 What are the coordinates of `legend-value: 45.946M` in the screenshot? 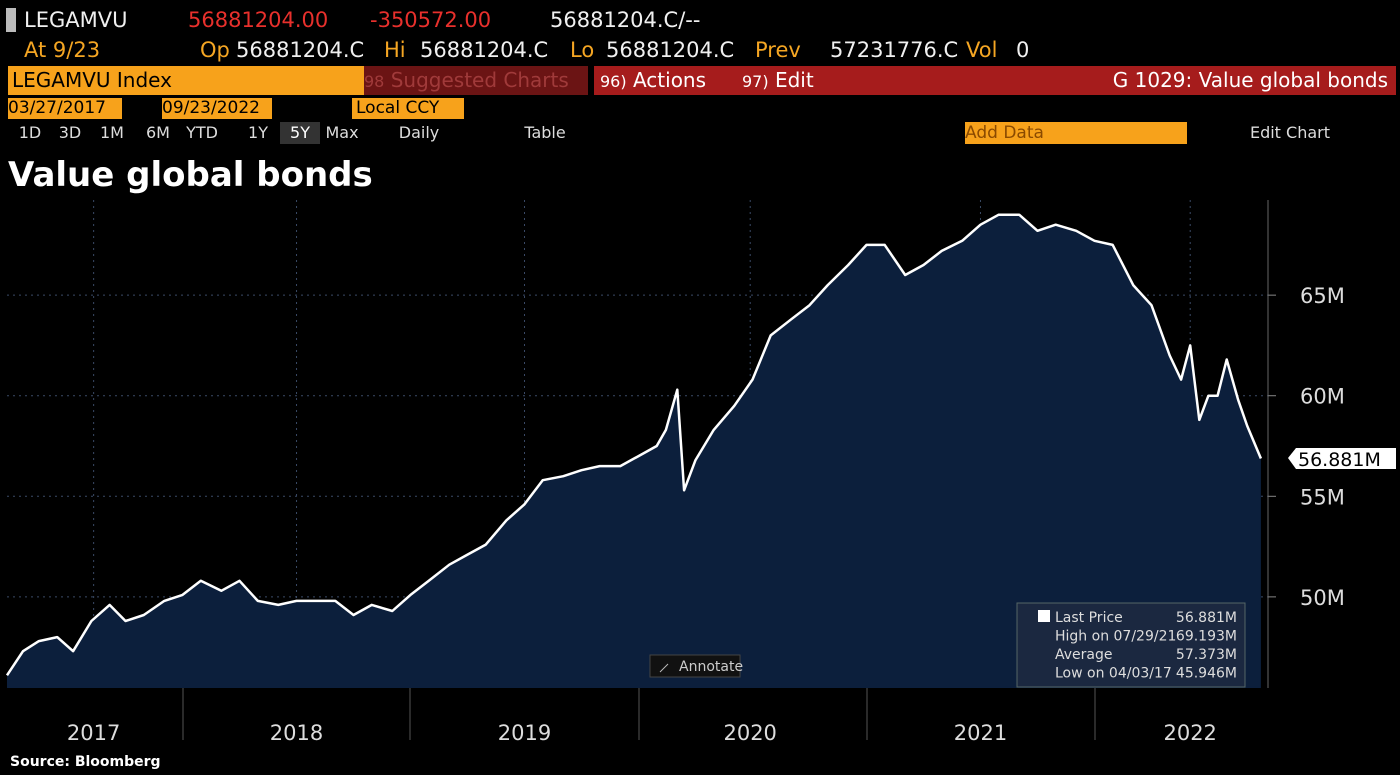 It's located at (1206, 674).